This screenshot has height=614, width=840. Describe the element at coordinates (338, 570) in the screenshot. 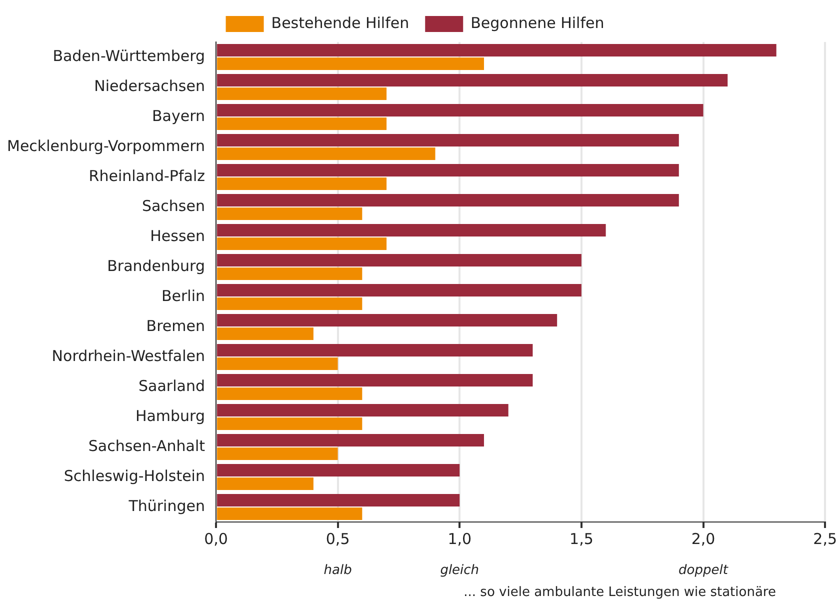

I see `text: halb` at that location.